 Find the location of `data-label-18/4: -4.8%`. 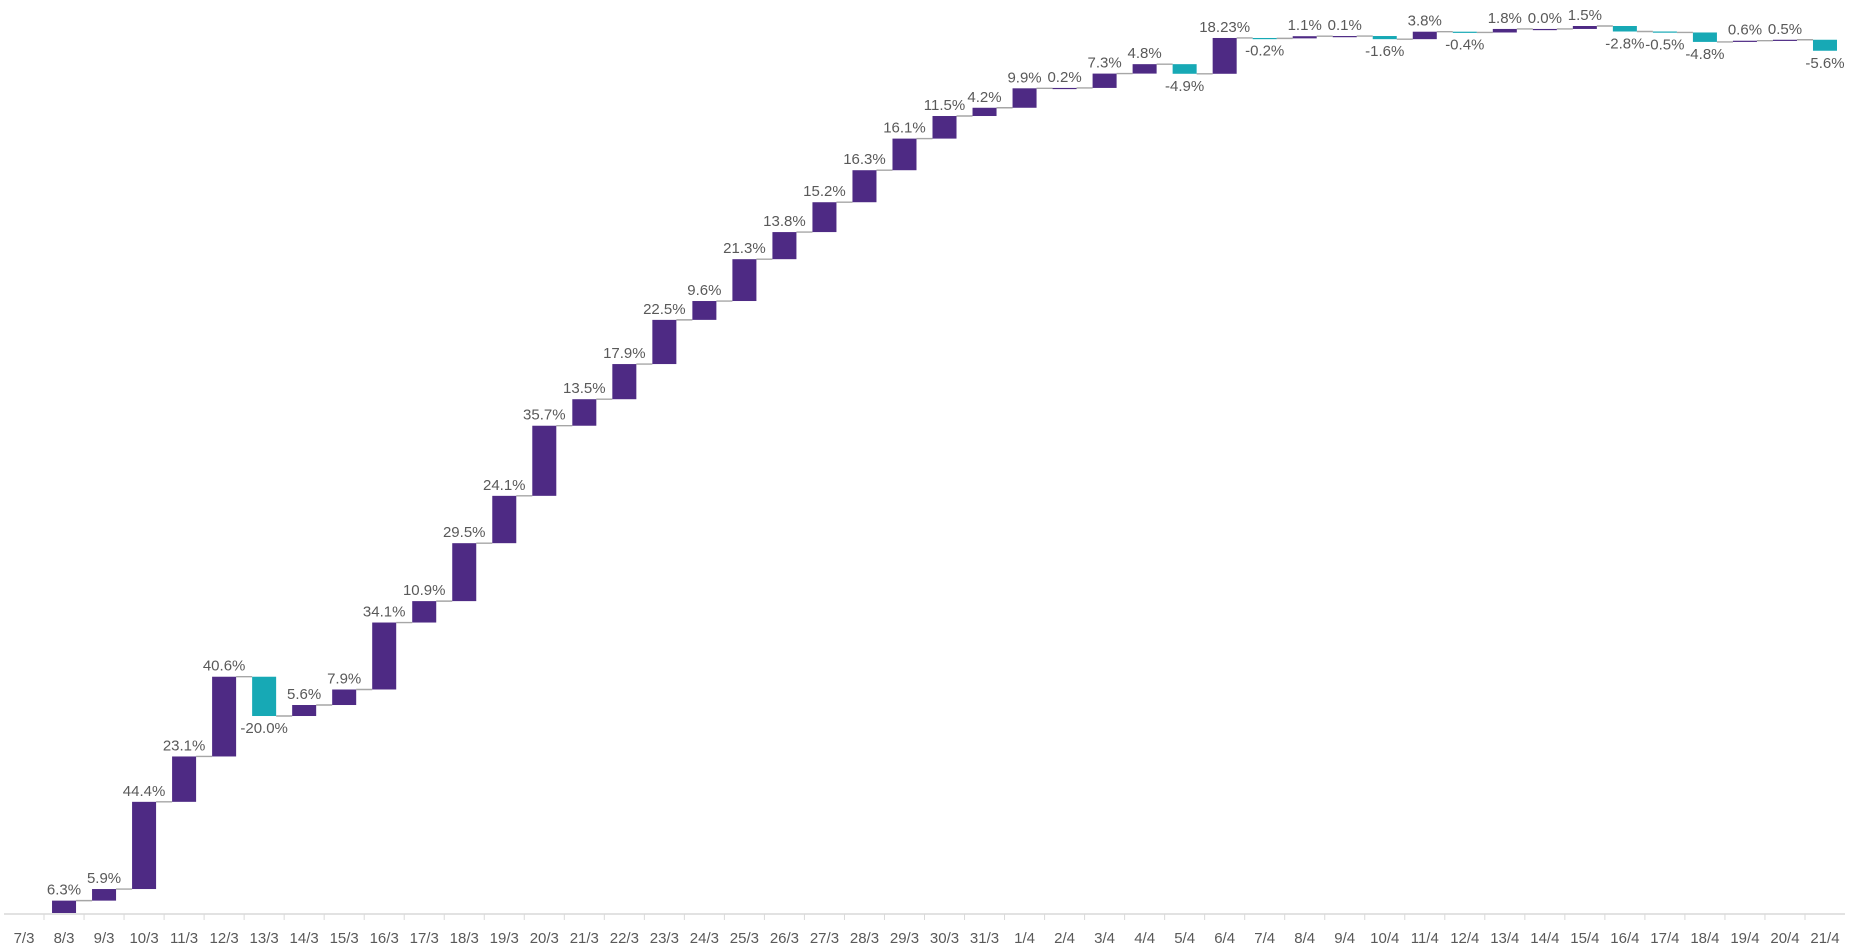

data-label-18/4: -4.8% is located at coordinates (1704, 54).